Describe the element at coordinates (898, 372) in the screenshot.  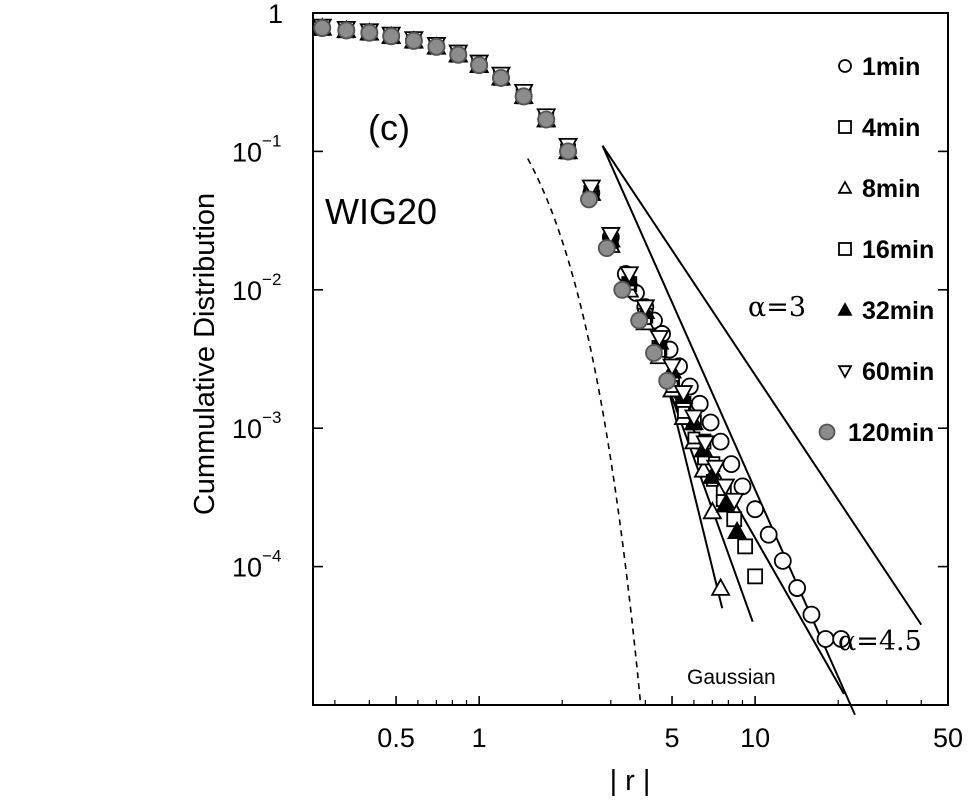
I see `legend-label-60min: 60min` at that location.